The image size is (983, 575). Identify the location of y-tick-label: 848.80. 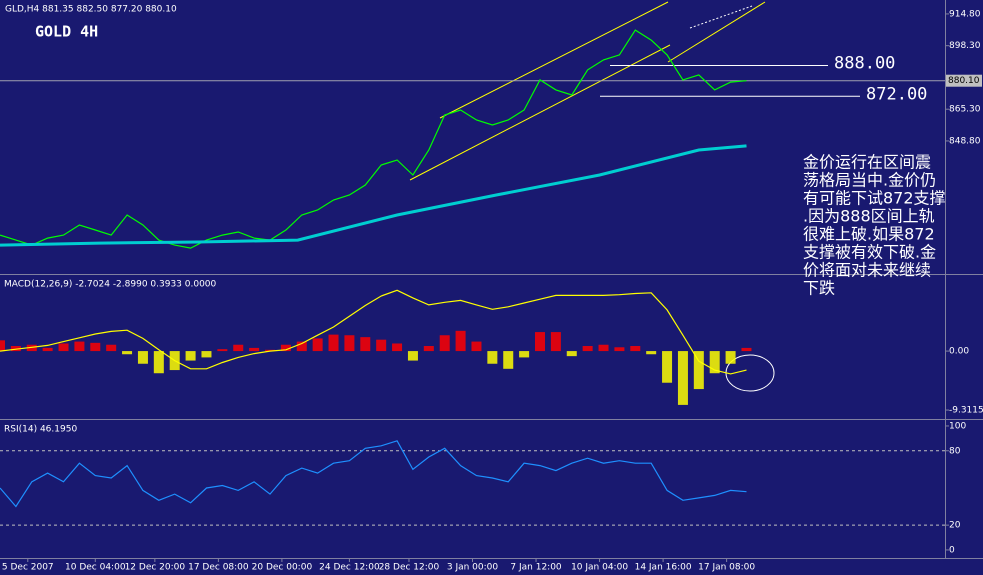
(965, 141).